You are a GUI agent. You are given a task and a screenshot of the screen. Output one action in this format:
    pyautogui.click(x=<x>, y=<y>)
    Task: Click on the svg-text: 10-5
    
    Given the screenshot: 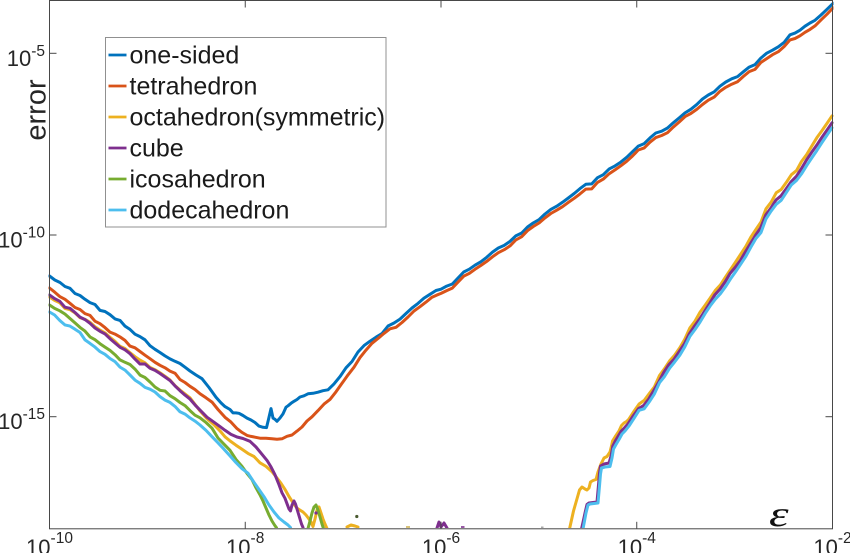 What is the action you would take?
    pyautogui.click(x=26, y=57)
    